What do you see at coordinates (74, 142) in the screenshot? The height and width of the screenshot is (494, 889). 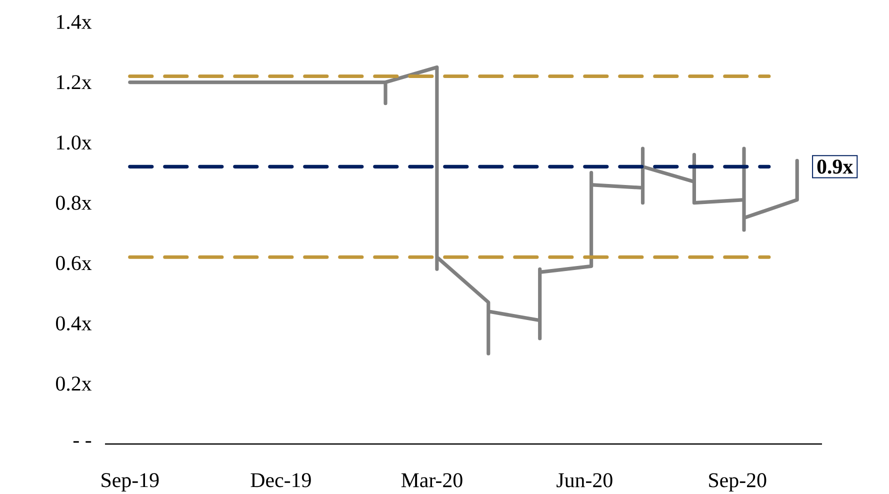 I see `y-tick-label: 1.0x` at bounding box center [74, 142].